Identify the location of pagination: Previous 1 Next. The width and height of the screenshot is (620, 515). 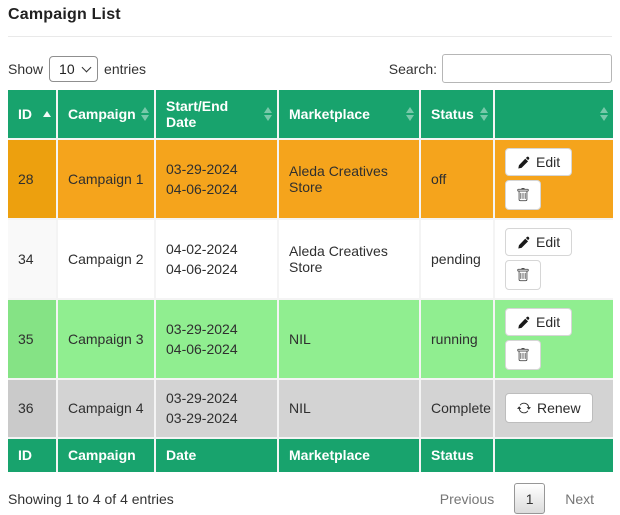
(517, 499).